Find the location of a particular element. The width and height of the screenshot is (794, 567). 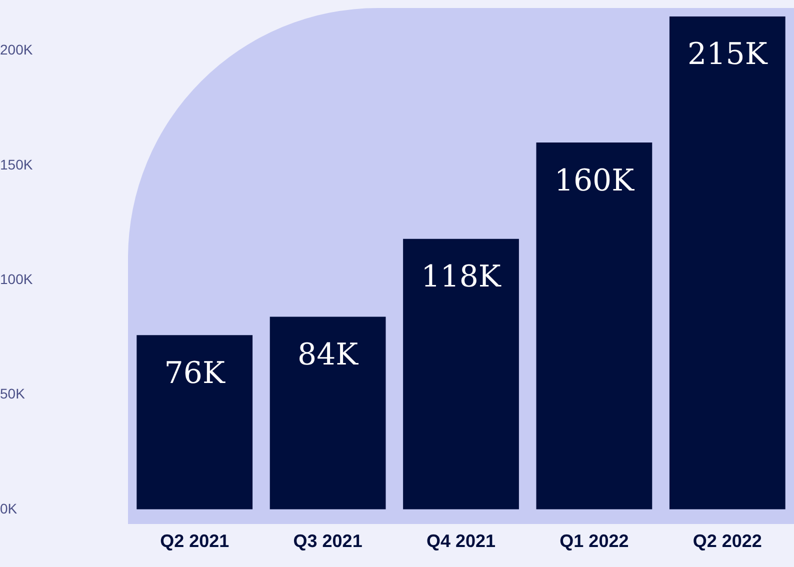

y-tick-label: 200K is located at coordinates (17, 50).